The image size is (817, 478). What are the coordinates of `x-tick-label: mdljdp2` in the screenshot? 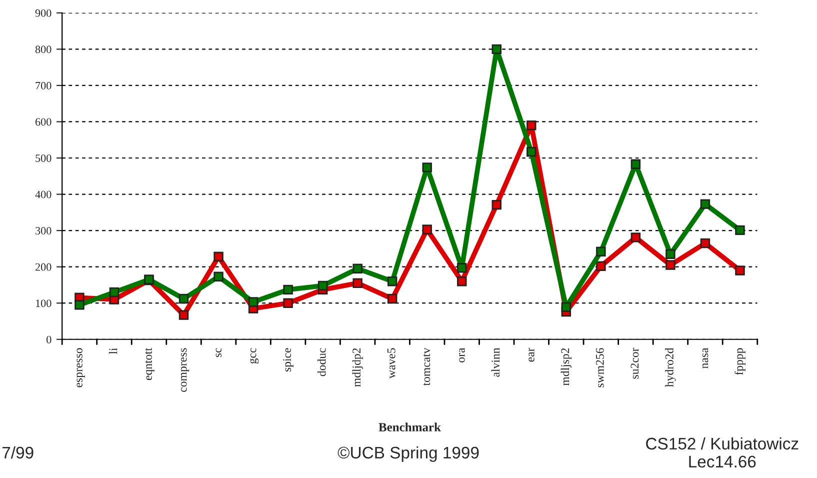 It's located at (357, 367).